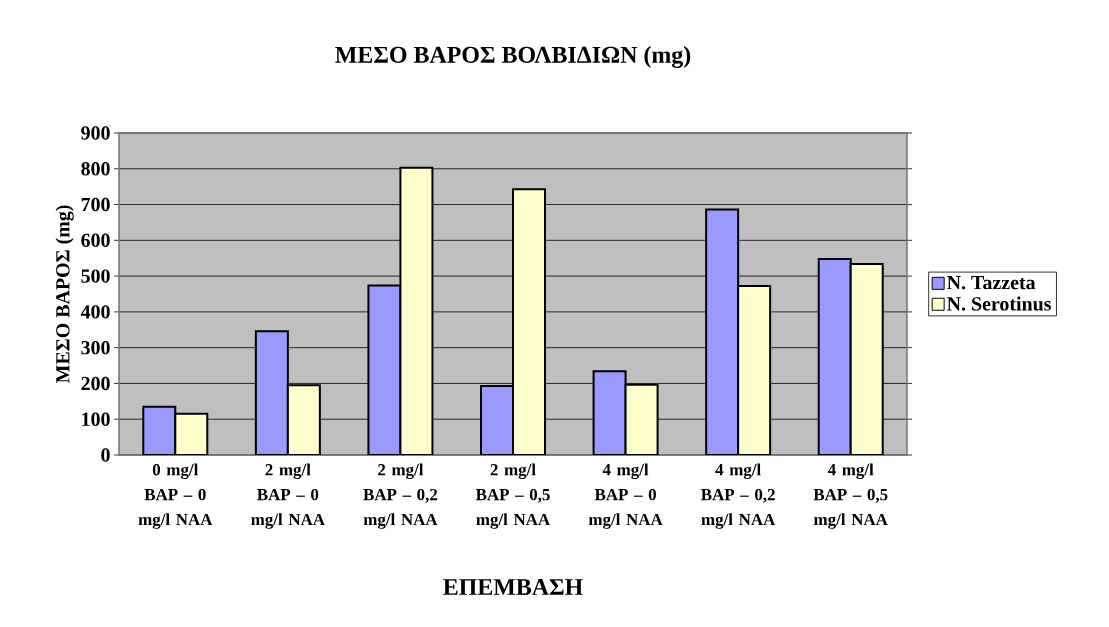 The height and width of the screenshot is (627, 1109). I want to click on y-tick-label: 900, so click(95, 133).